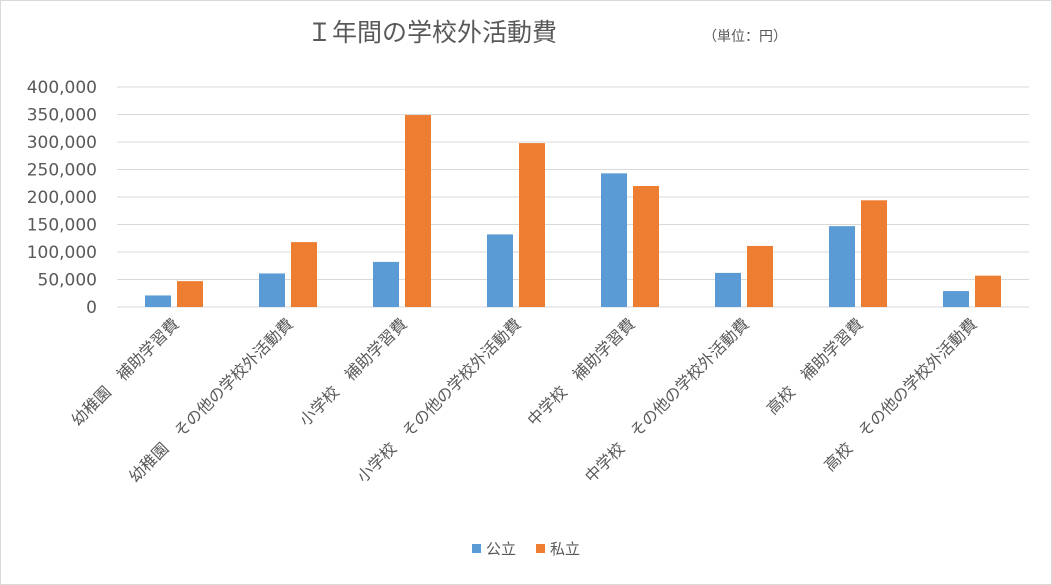 The width and height of the screenshot is (1052, 585). Describe the element at coordinates (581, 371) in the screenshot. I see `x-tick-label: 中学校 補助学習費` at that location.